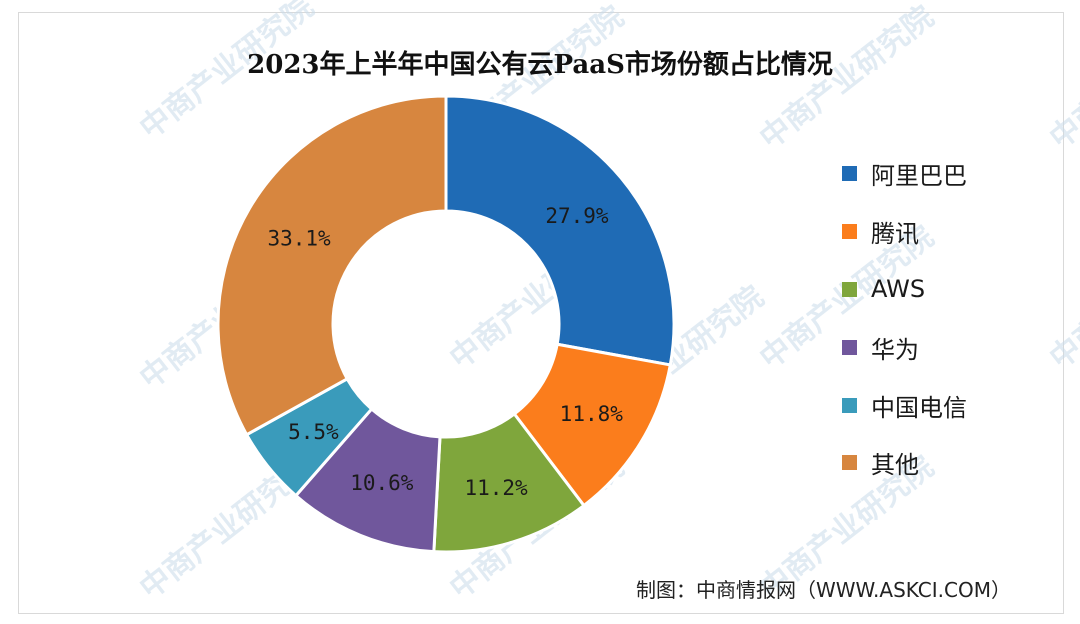 The image size is (1080, 624). I want to click on watermark-text: 中商产业研究院, so click(1061, 297).